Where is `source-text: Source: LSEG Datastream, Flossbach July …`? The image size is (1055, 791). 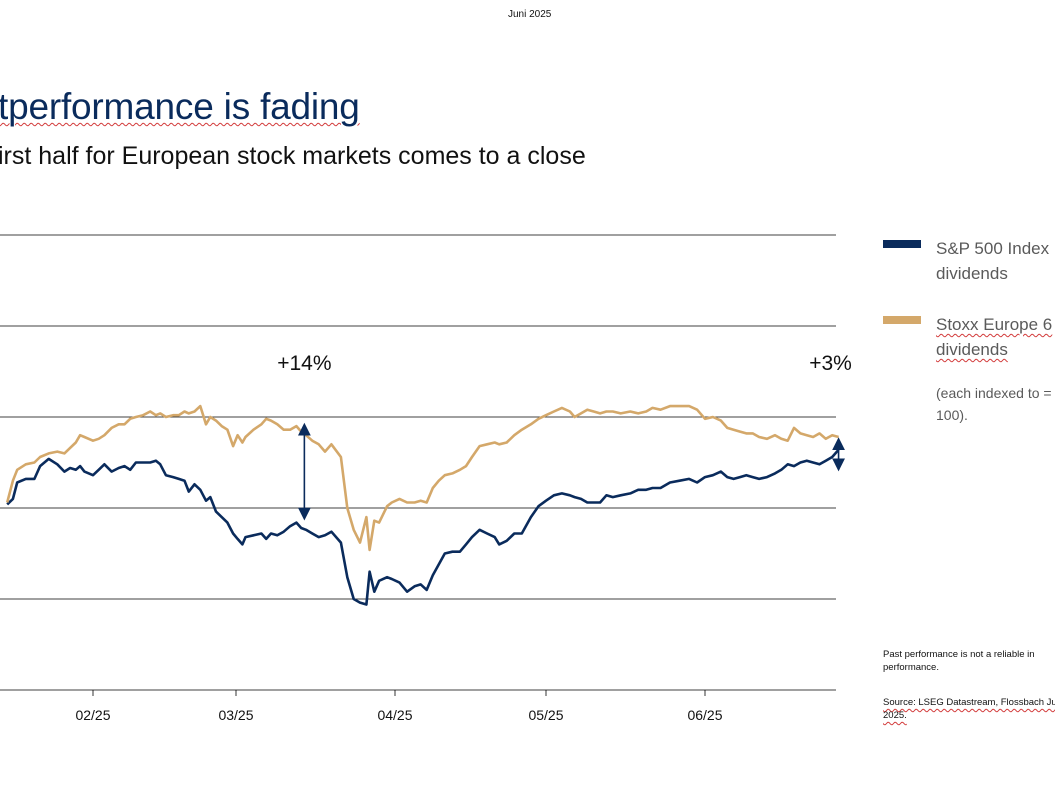 source-text: Source: LSEG Datastream, Flossbach July … is located at coordinates (969, 709).